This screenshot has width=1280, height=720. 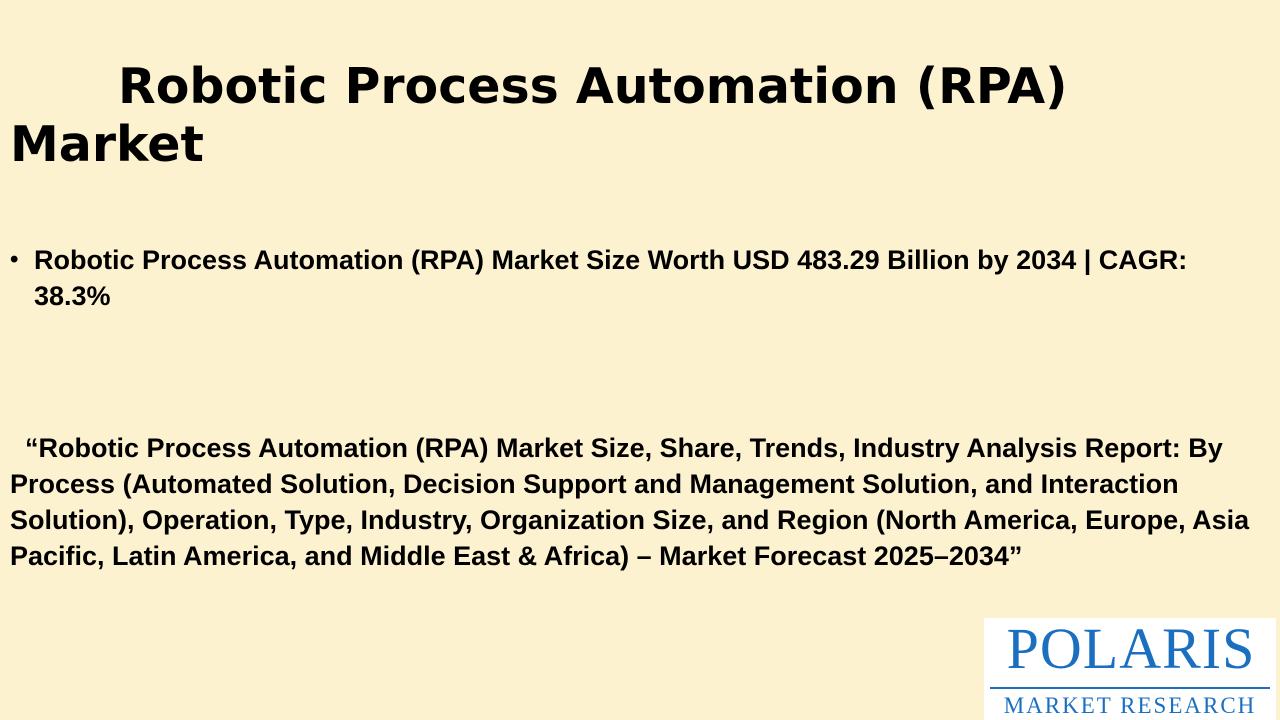 What do you see at coordinates (539, 115) in the screenshot?
I see `slide-title: Robotic Process Automation (RPA) Market` at bounding box center [539, 115].